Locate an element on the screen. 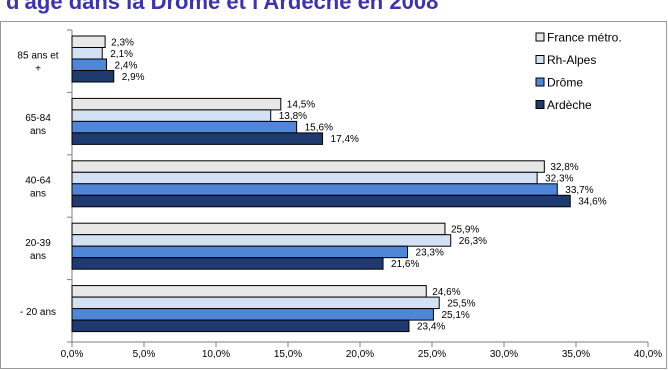 The width and height of the screenshot is (668, 370). x-tick-label: 25,0% is located at coordinates (432, 354).